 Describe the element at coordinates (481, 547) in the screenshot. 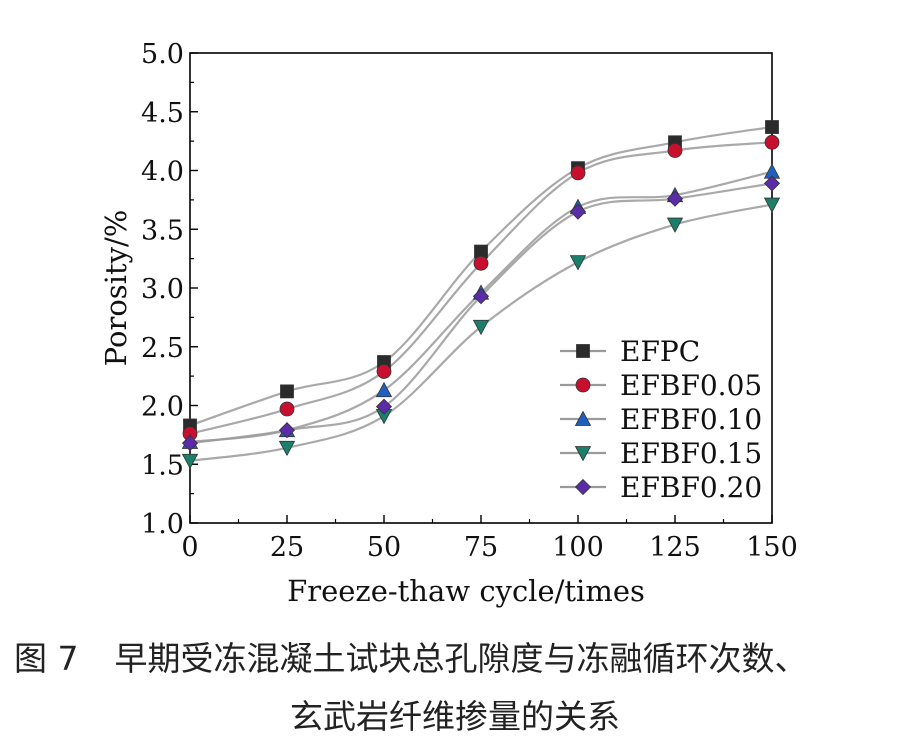

I see `x-tick-label: 75` at that location.